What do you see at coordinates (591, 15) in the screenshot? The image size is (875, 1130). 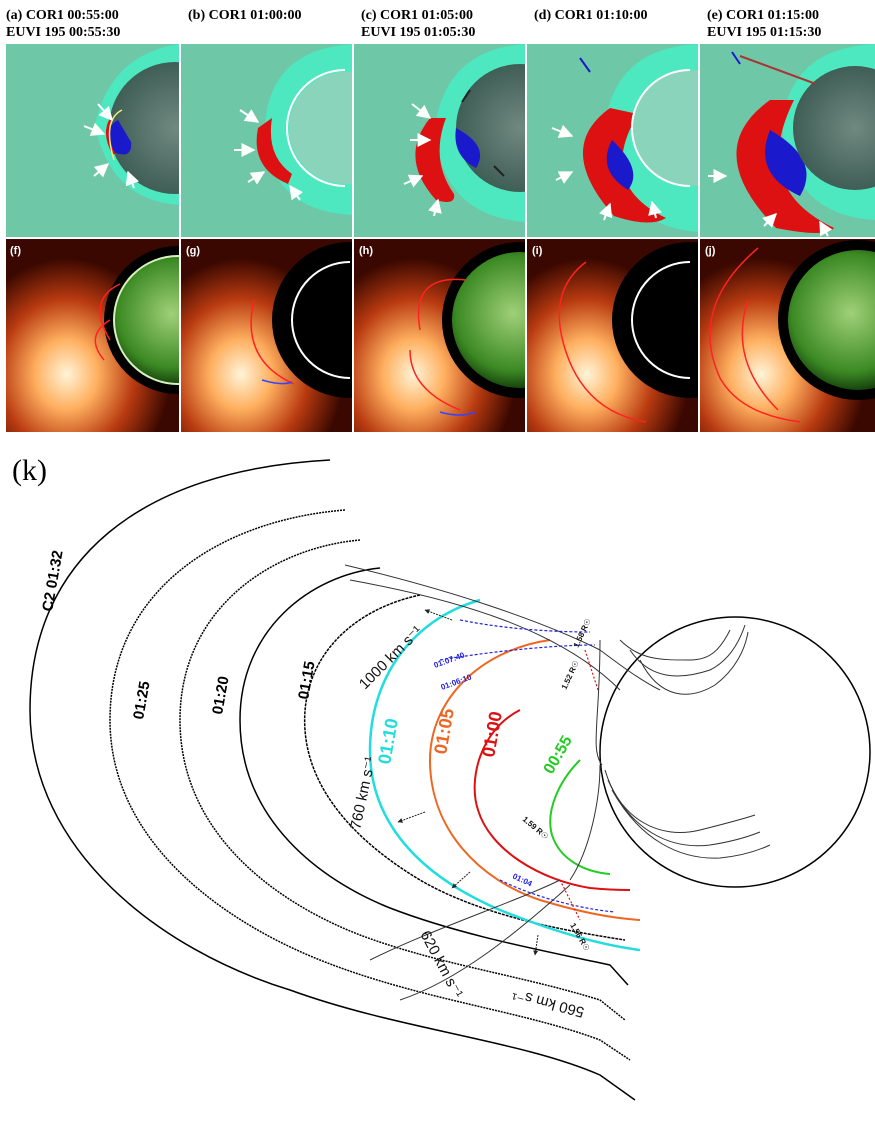 I see `panel-header-line1: (d) COR1 01:10:00` at bounding box center [591, 15].